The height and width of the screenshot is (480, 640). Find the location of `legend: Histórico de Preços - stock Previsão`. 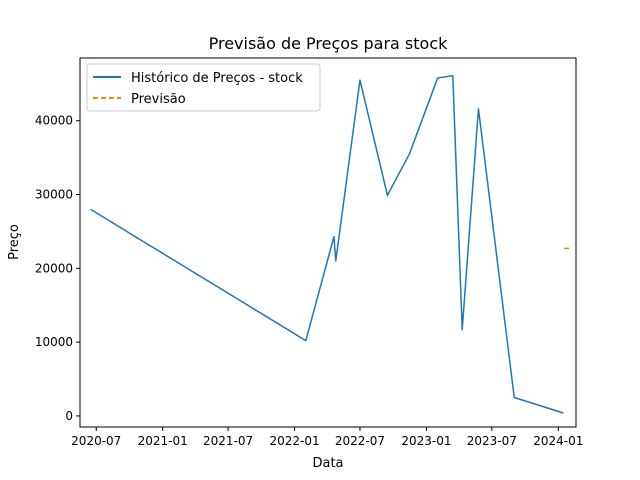

legend: Histórico de Preços - stock Previsão is located at coordinates (203, 87).